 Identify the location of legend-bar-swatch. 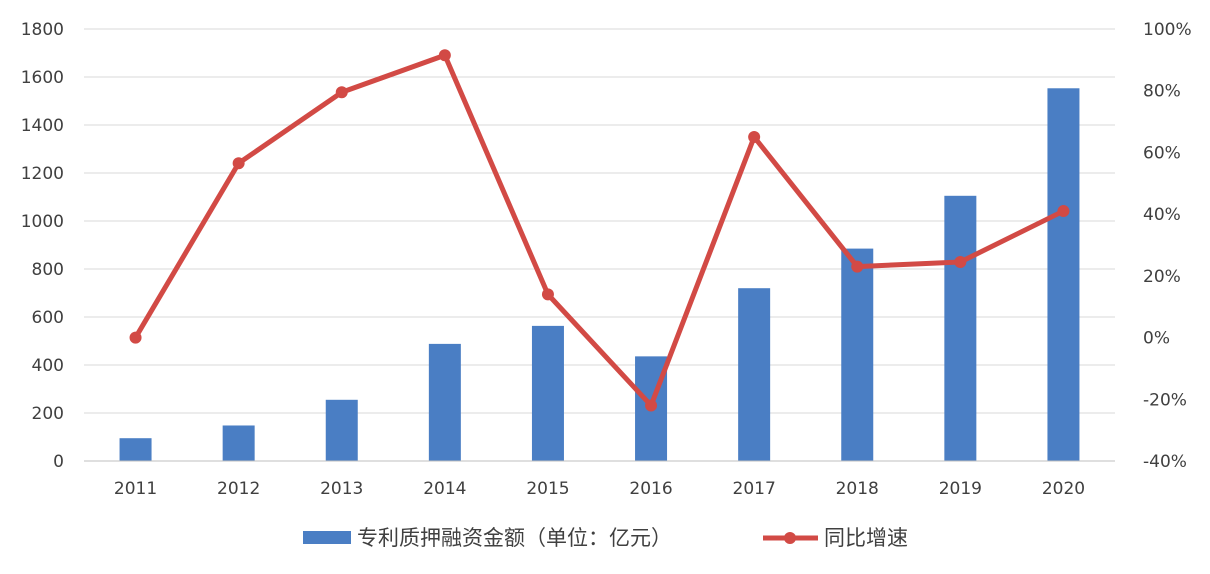
(327, 537).